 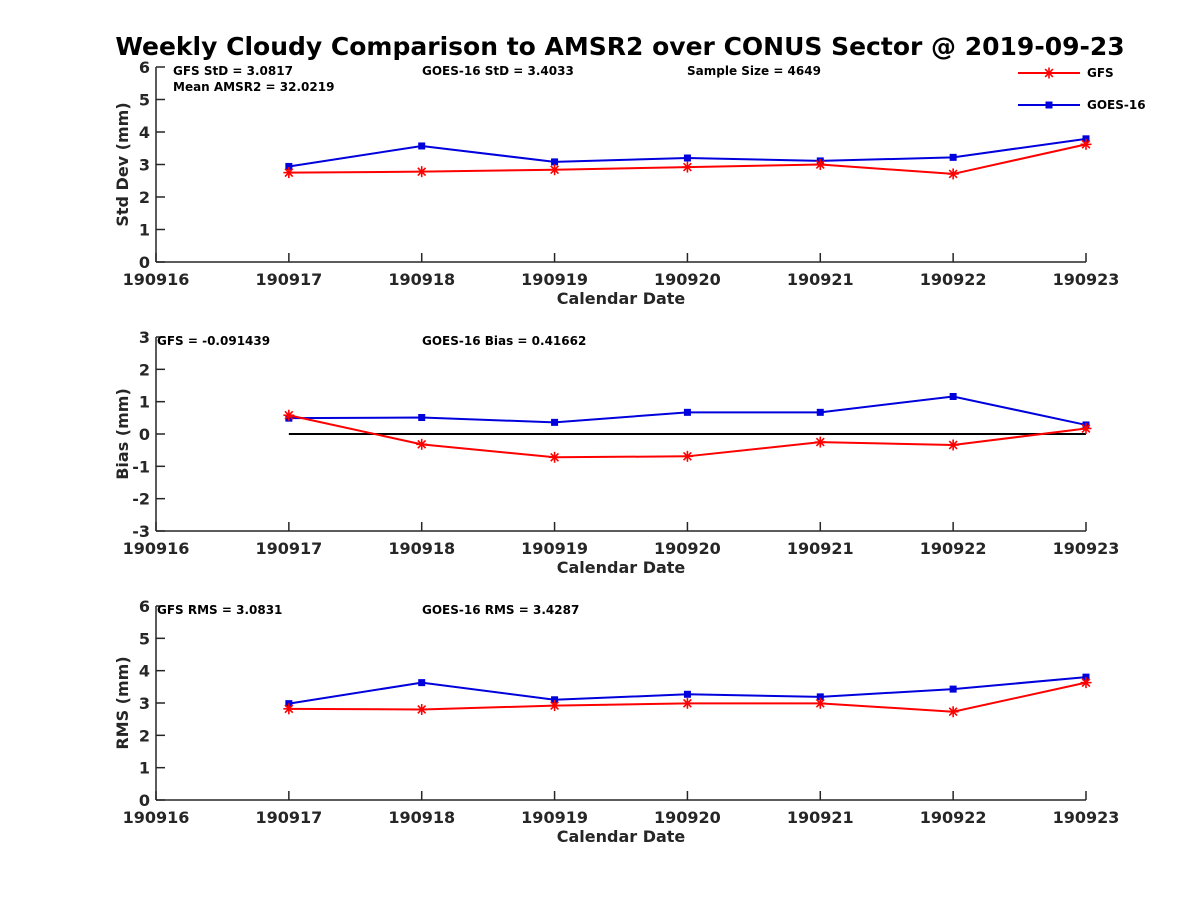 I want to click on y-tick-label: -1, so click(x=141, y=466).